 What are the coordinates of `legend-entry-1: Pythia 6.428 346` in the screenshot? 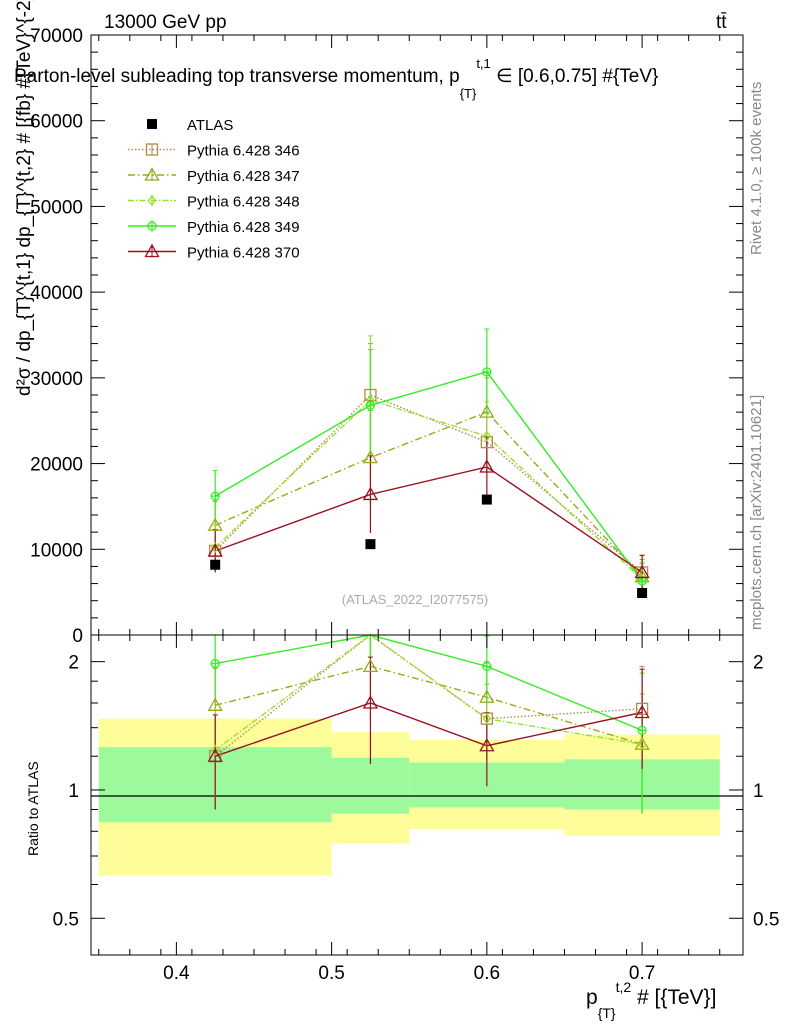 It's located at (214, 151).